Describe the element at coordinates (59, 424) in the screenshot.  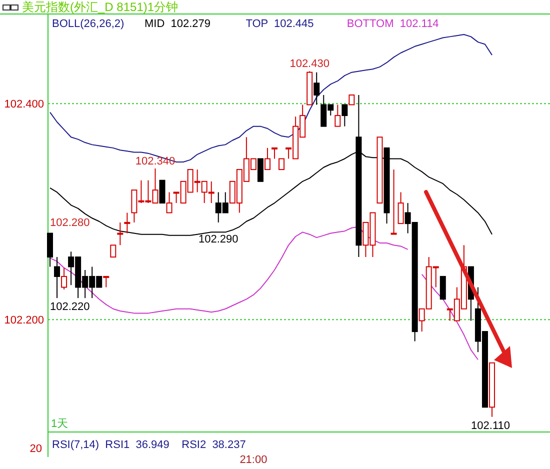
I see `annotation: 1天` at that location.